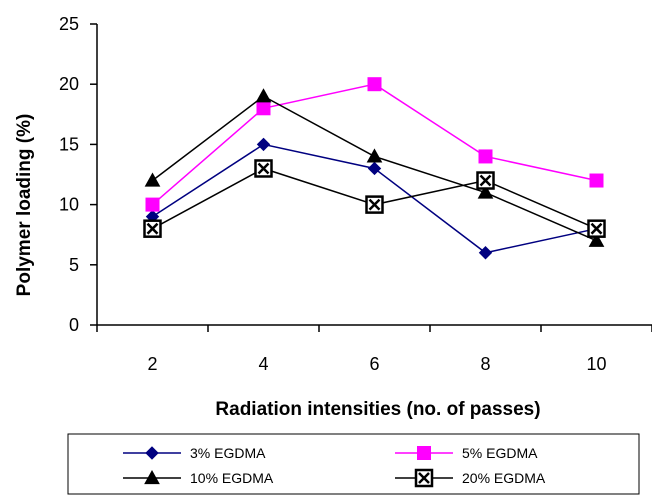 The width and height of the screenshot is (652, 496). What do you see at coordinates (500, 453) in the screenshot?
I see `legend-label: 5% EGDMA` at bounding box center [500, 453].